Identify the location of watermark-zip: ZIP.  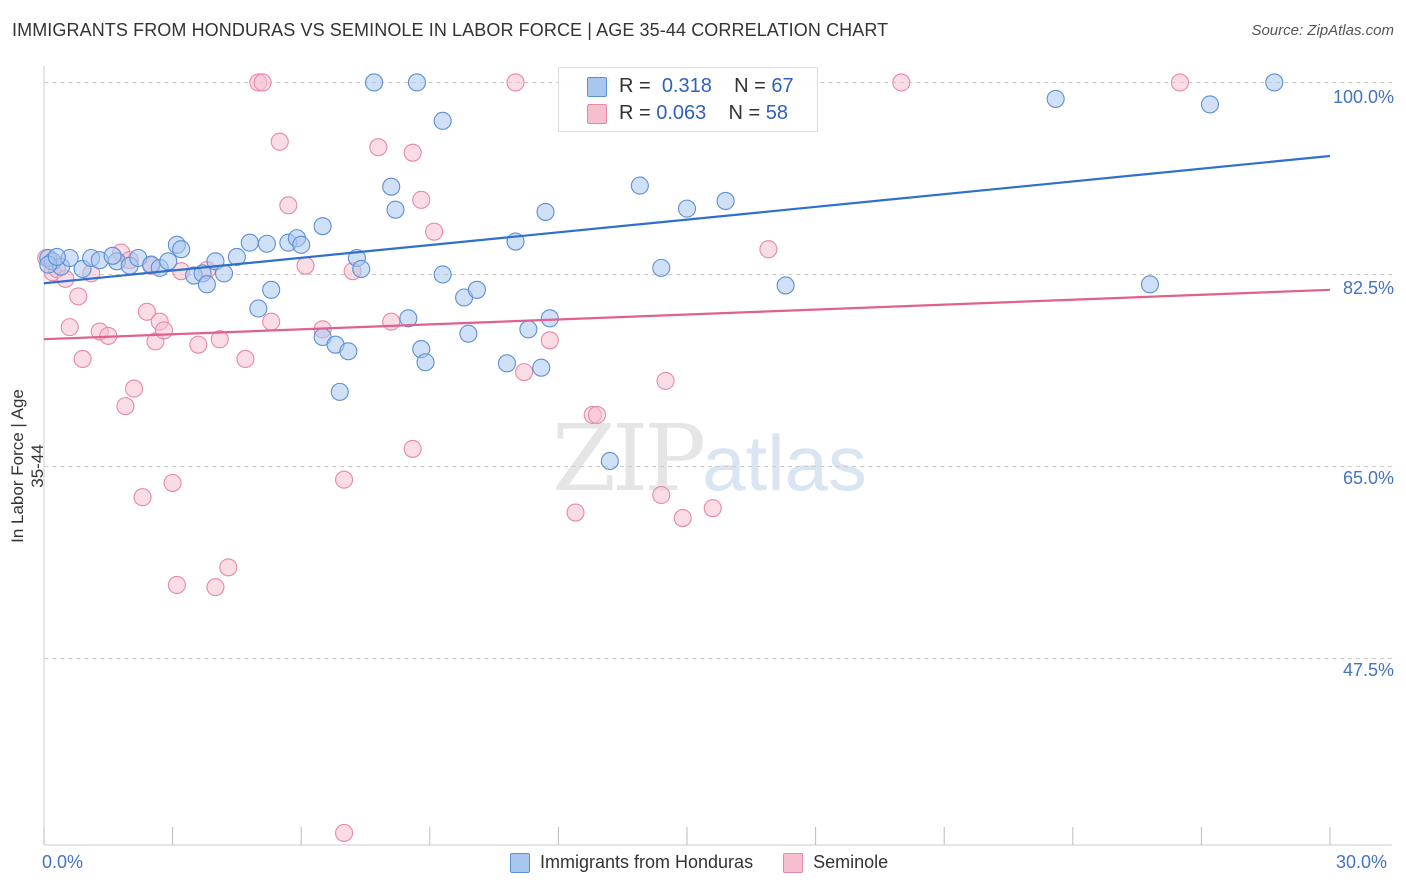
(629, 458).